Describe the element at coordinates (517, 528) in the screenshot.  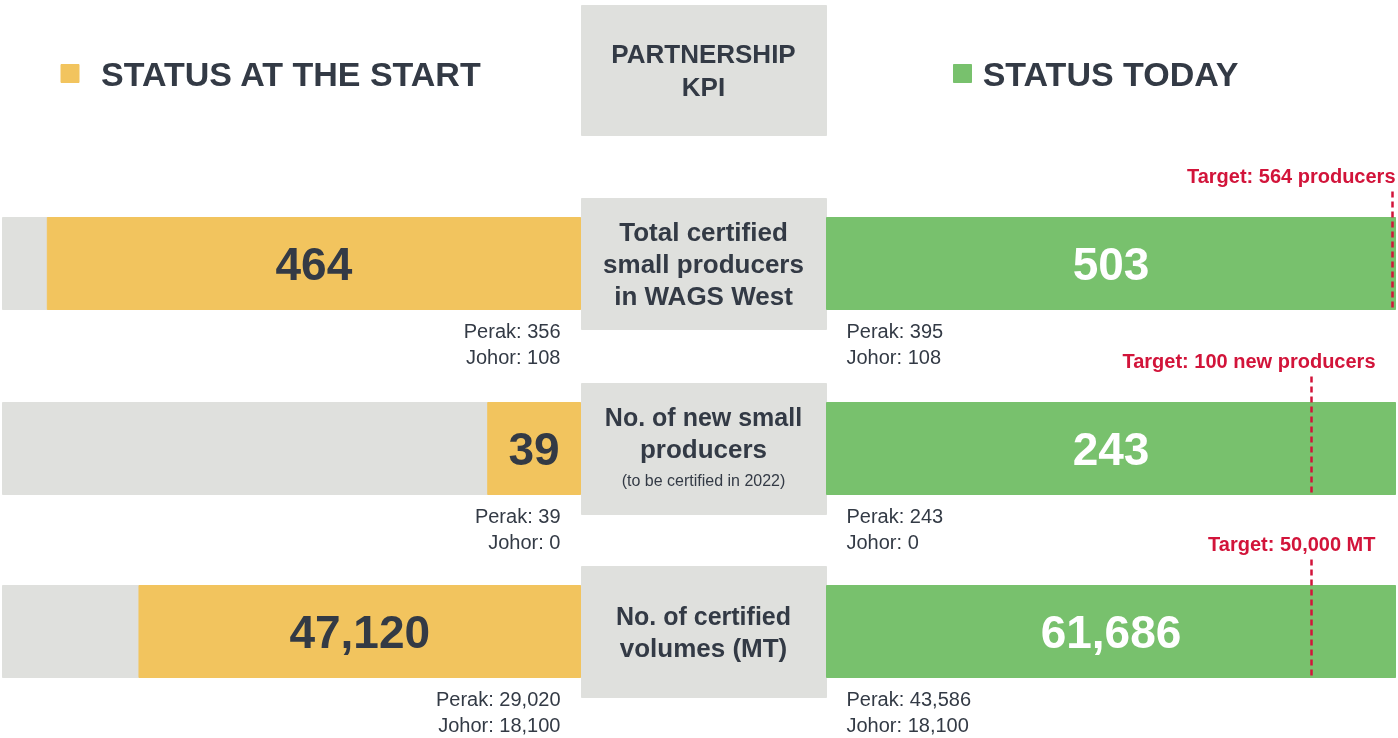
I see `text: Perak: 39 Johor: 0` at that location.